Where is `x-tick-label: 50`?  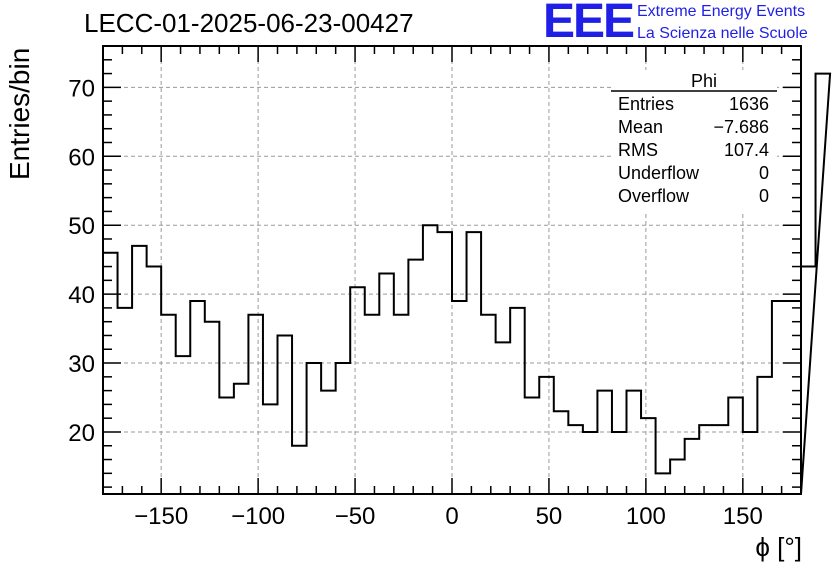 x-tick-label: 50 is located at coordinates (549, 516).